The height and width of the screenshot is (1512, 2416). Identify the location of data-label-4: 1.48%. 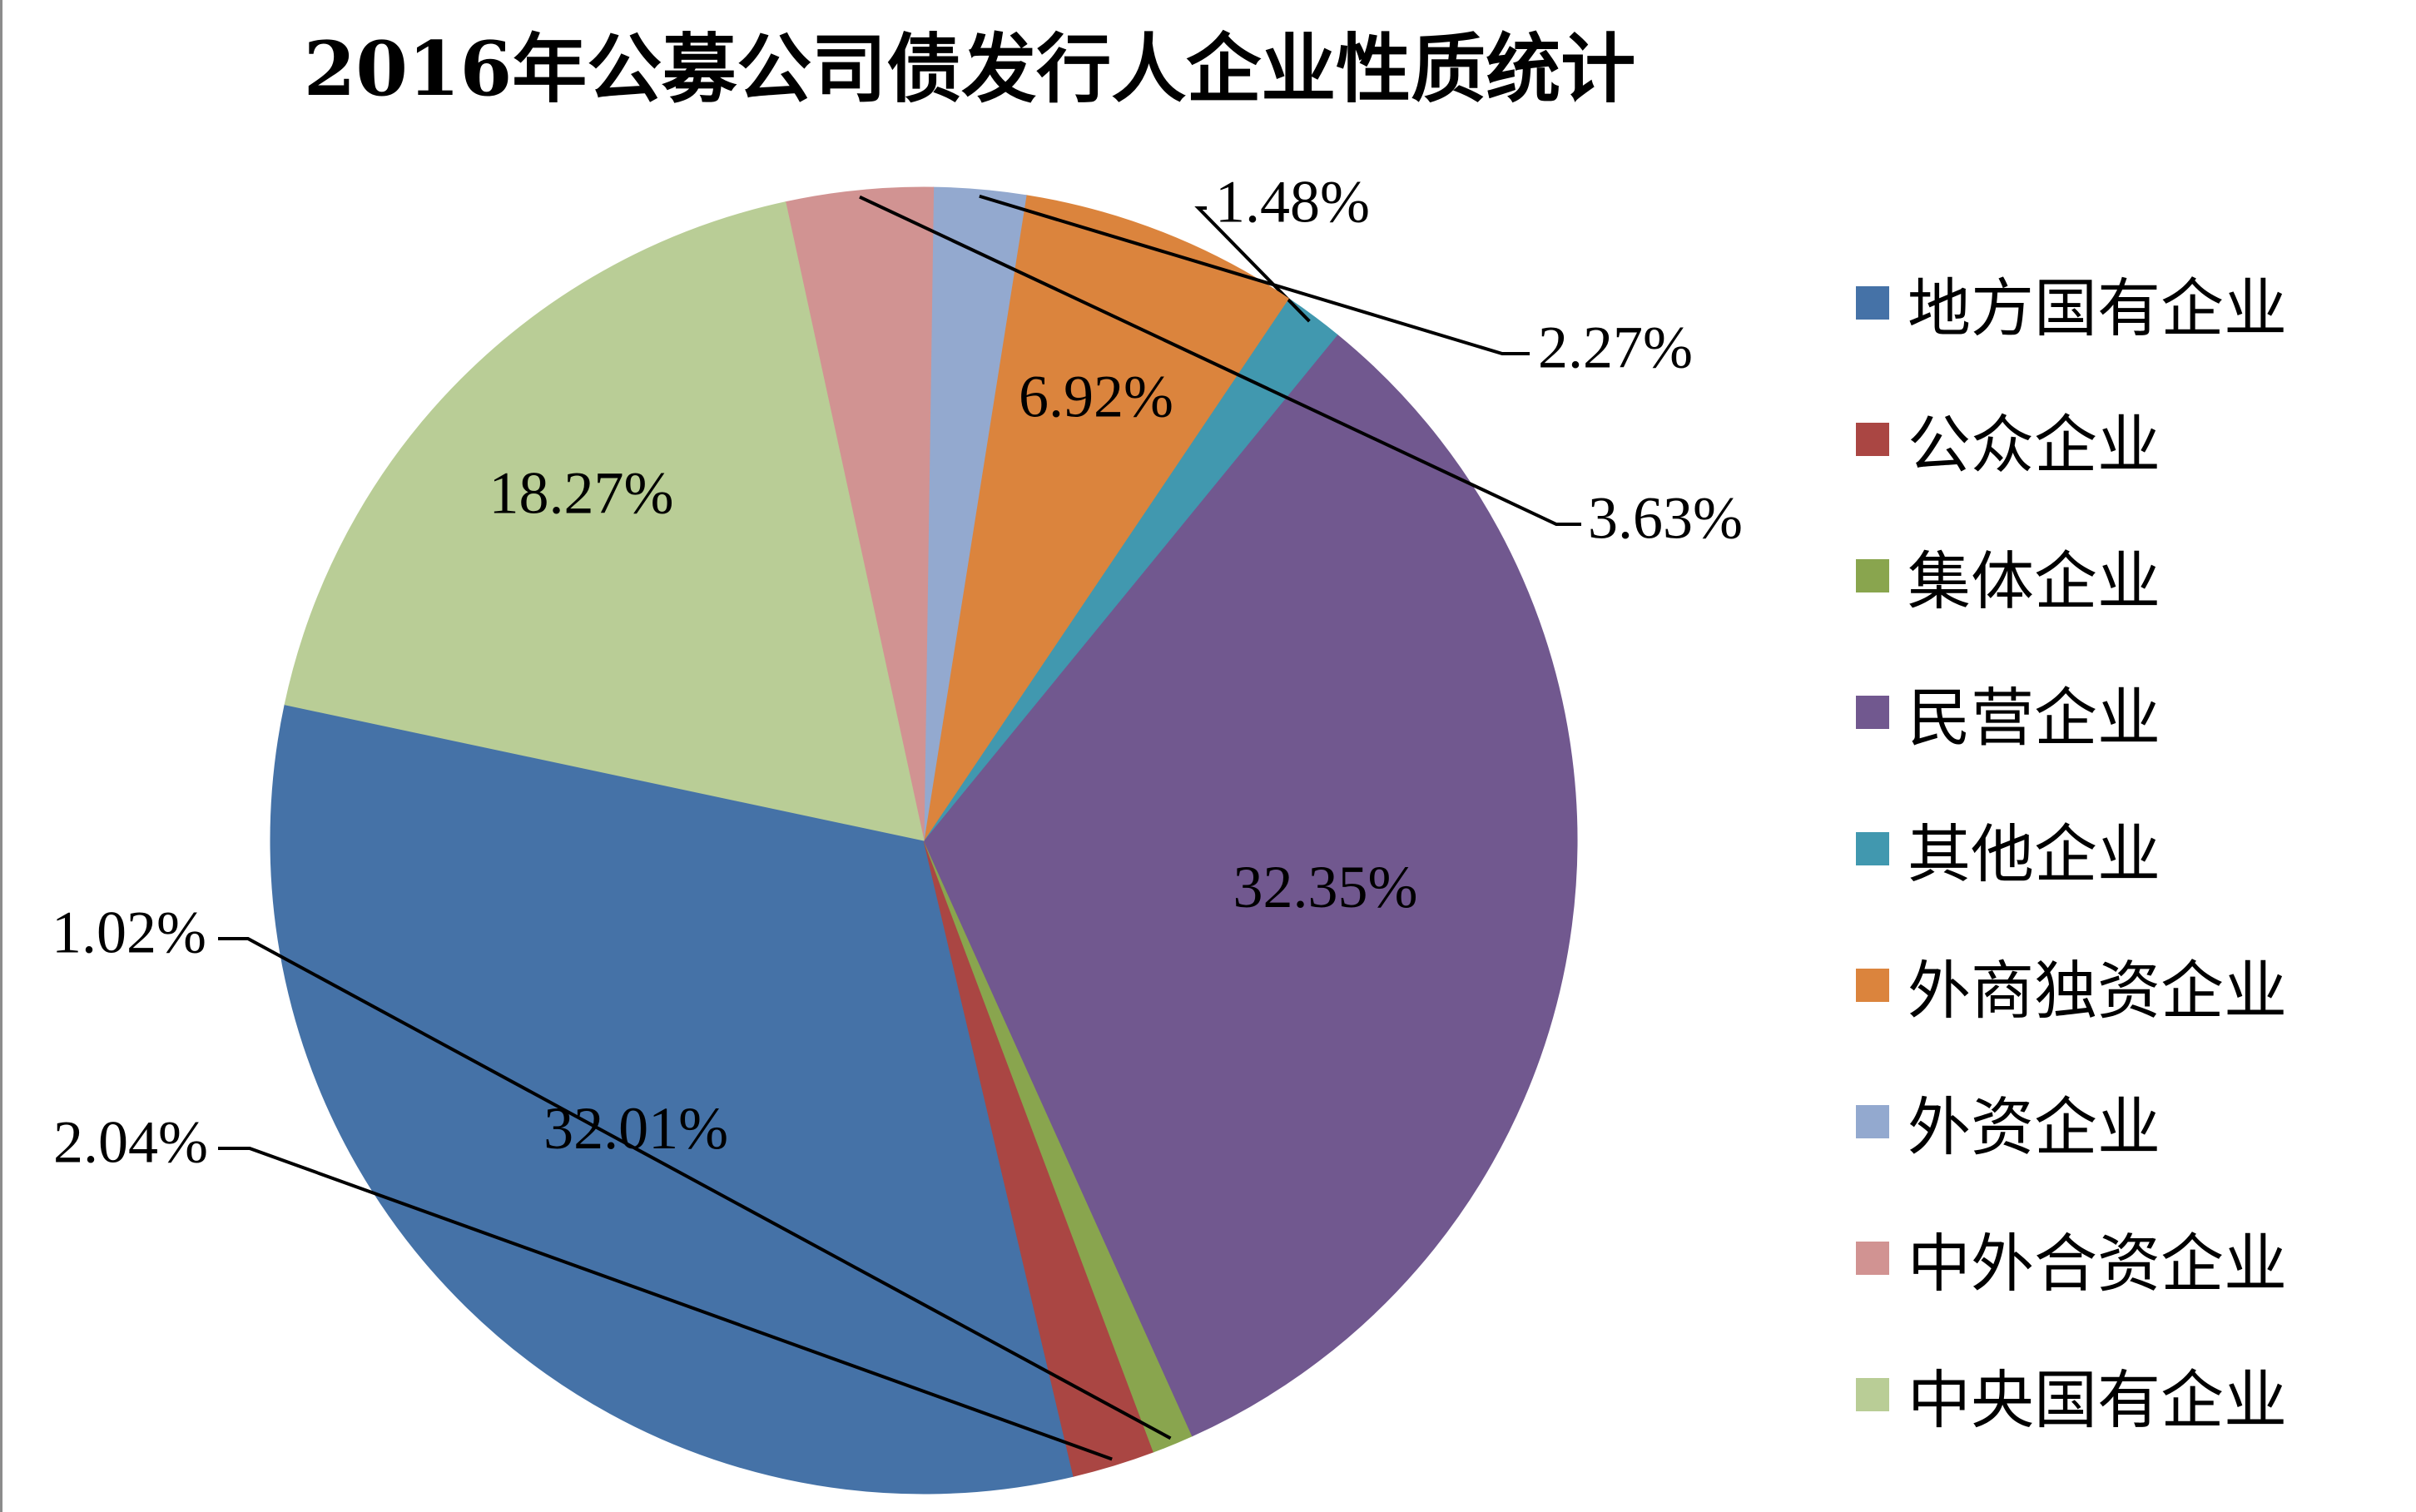
(1292, 202).